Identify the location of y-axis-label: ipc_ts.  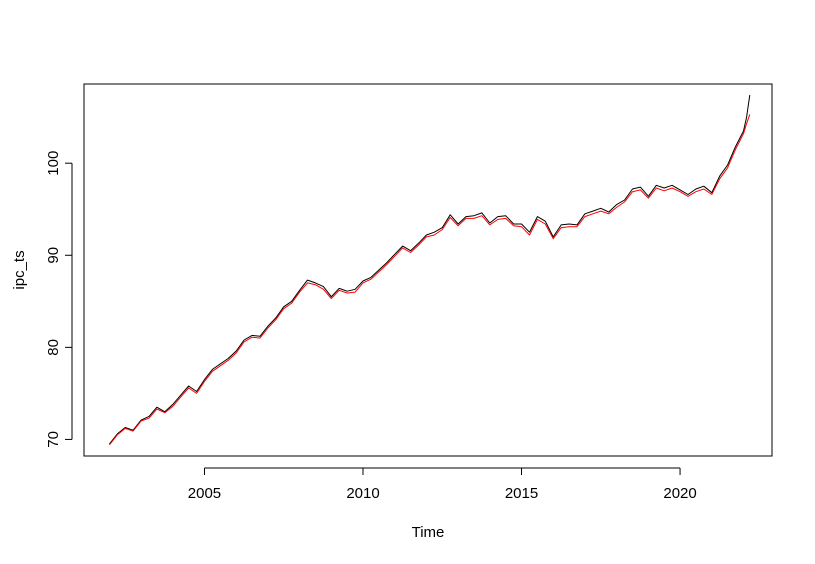
(19, 269).